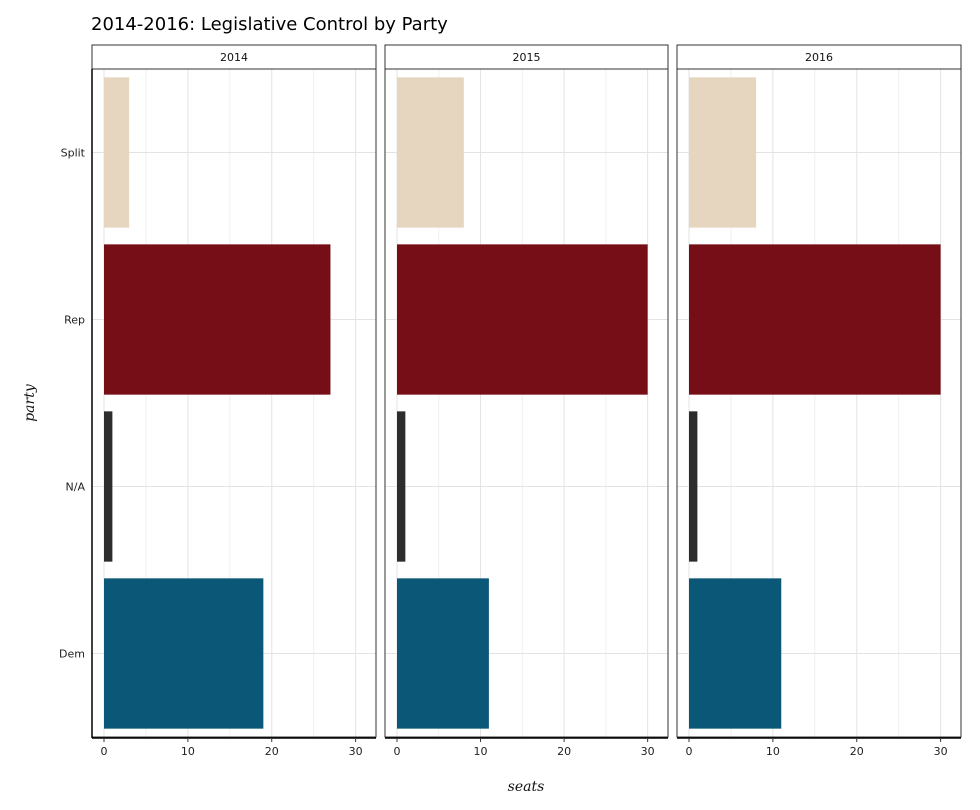 The width and height of the screenshot is (980, 810). What do you see at coordinates (30, 402) in the screenshot?
I see `y-axis-title: party` at bounding box center [30, 402].